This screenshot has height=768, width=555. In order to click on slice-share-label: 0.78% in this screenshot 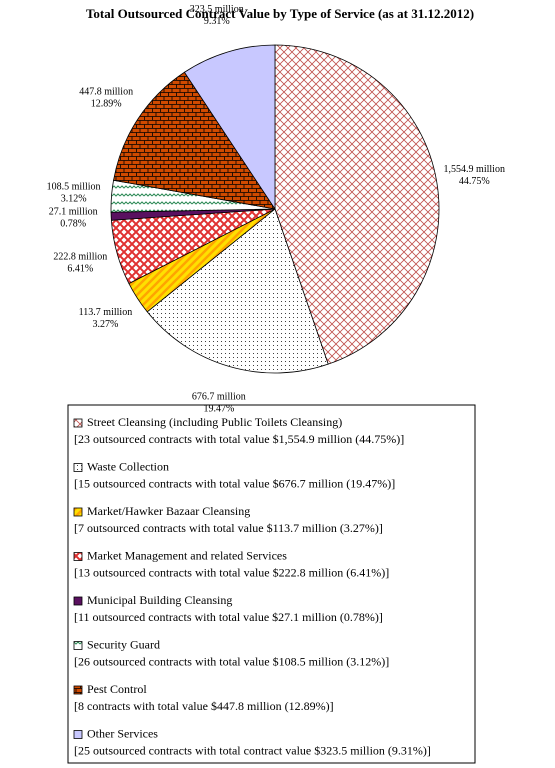, I will do `click(73, 223)`.